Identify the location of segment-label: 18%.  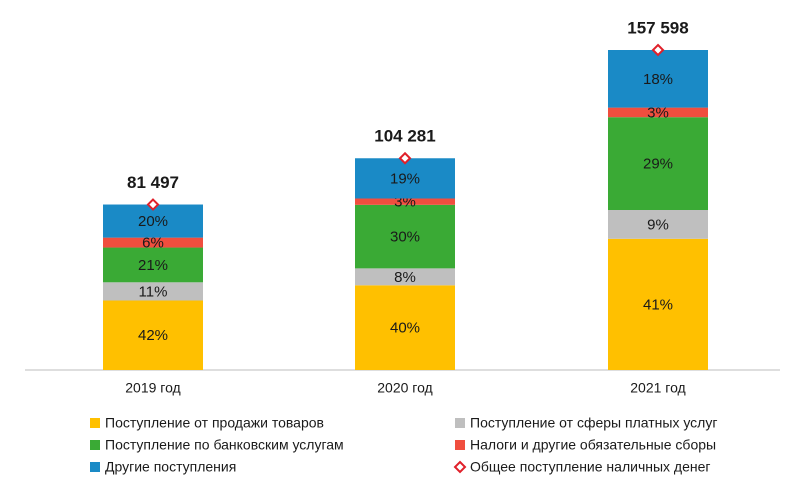
(658, 79).